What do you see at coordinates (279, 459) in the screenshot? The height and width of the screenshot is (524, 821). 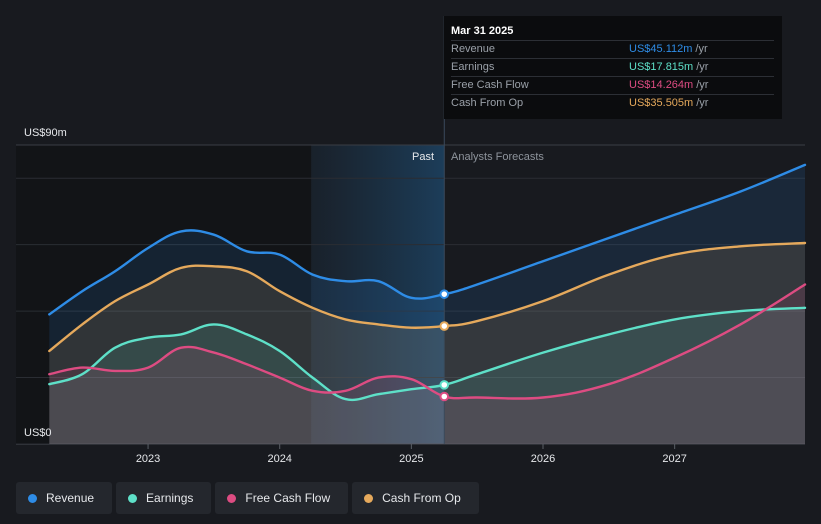 I see `x-tick-label: 2024` at bounding box center [279, 459].